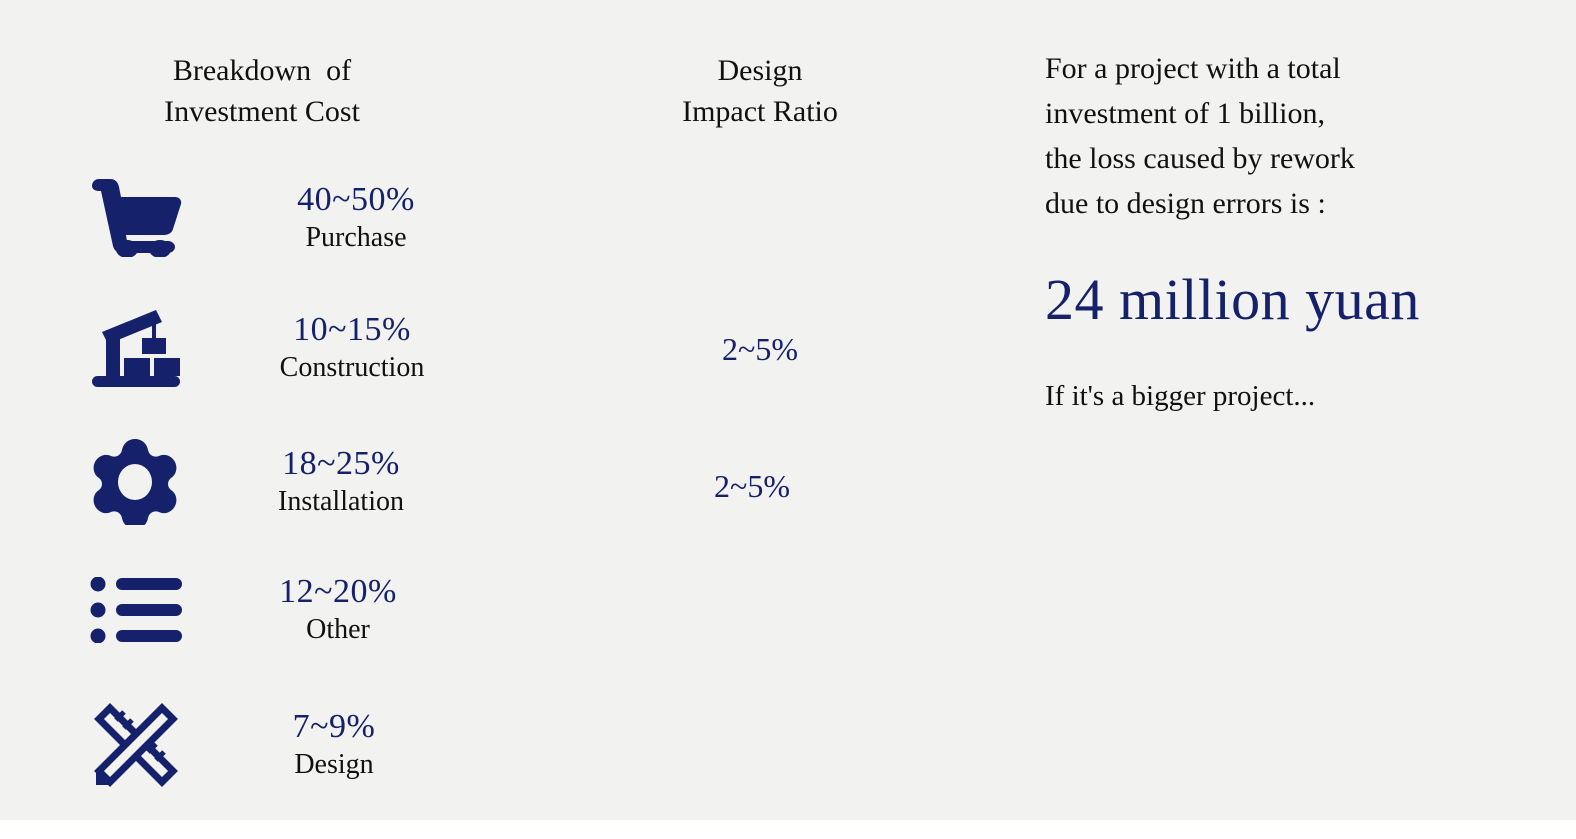  Describe the element at coordinates (760, 91) in the screenshot. I see `column-header-design-impact-ratio: Design Impact Ratio` at that location.